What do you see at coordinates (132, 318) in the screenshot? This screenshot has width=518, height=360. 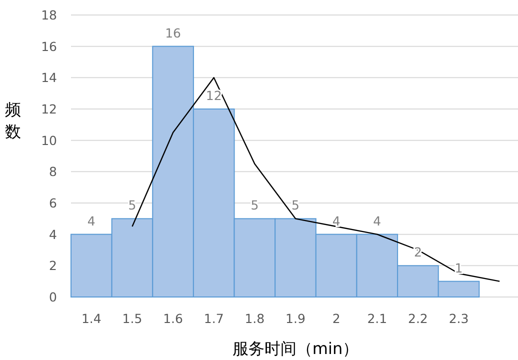 I see `x-tick-label: 1.5` at bounding box center [132, 318].